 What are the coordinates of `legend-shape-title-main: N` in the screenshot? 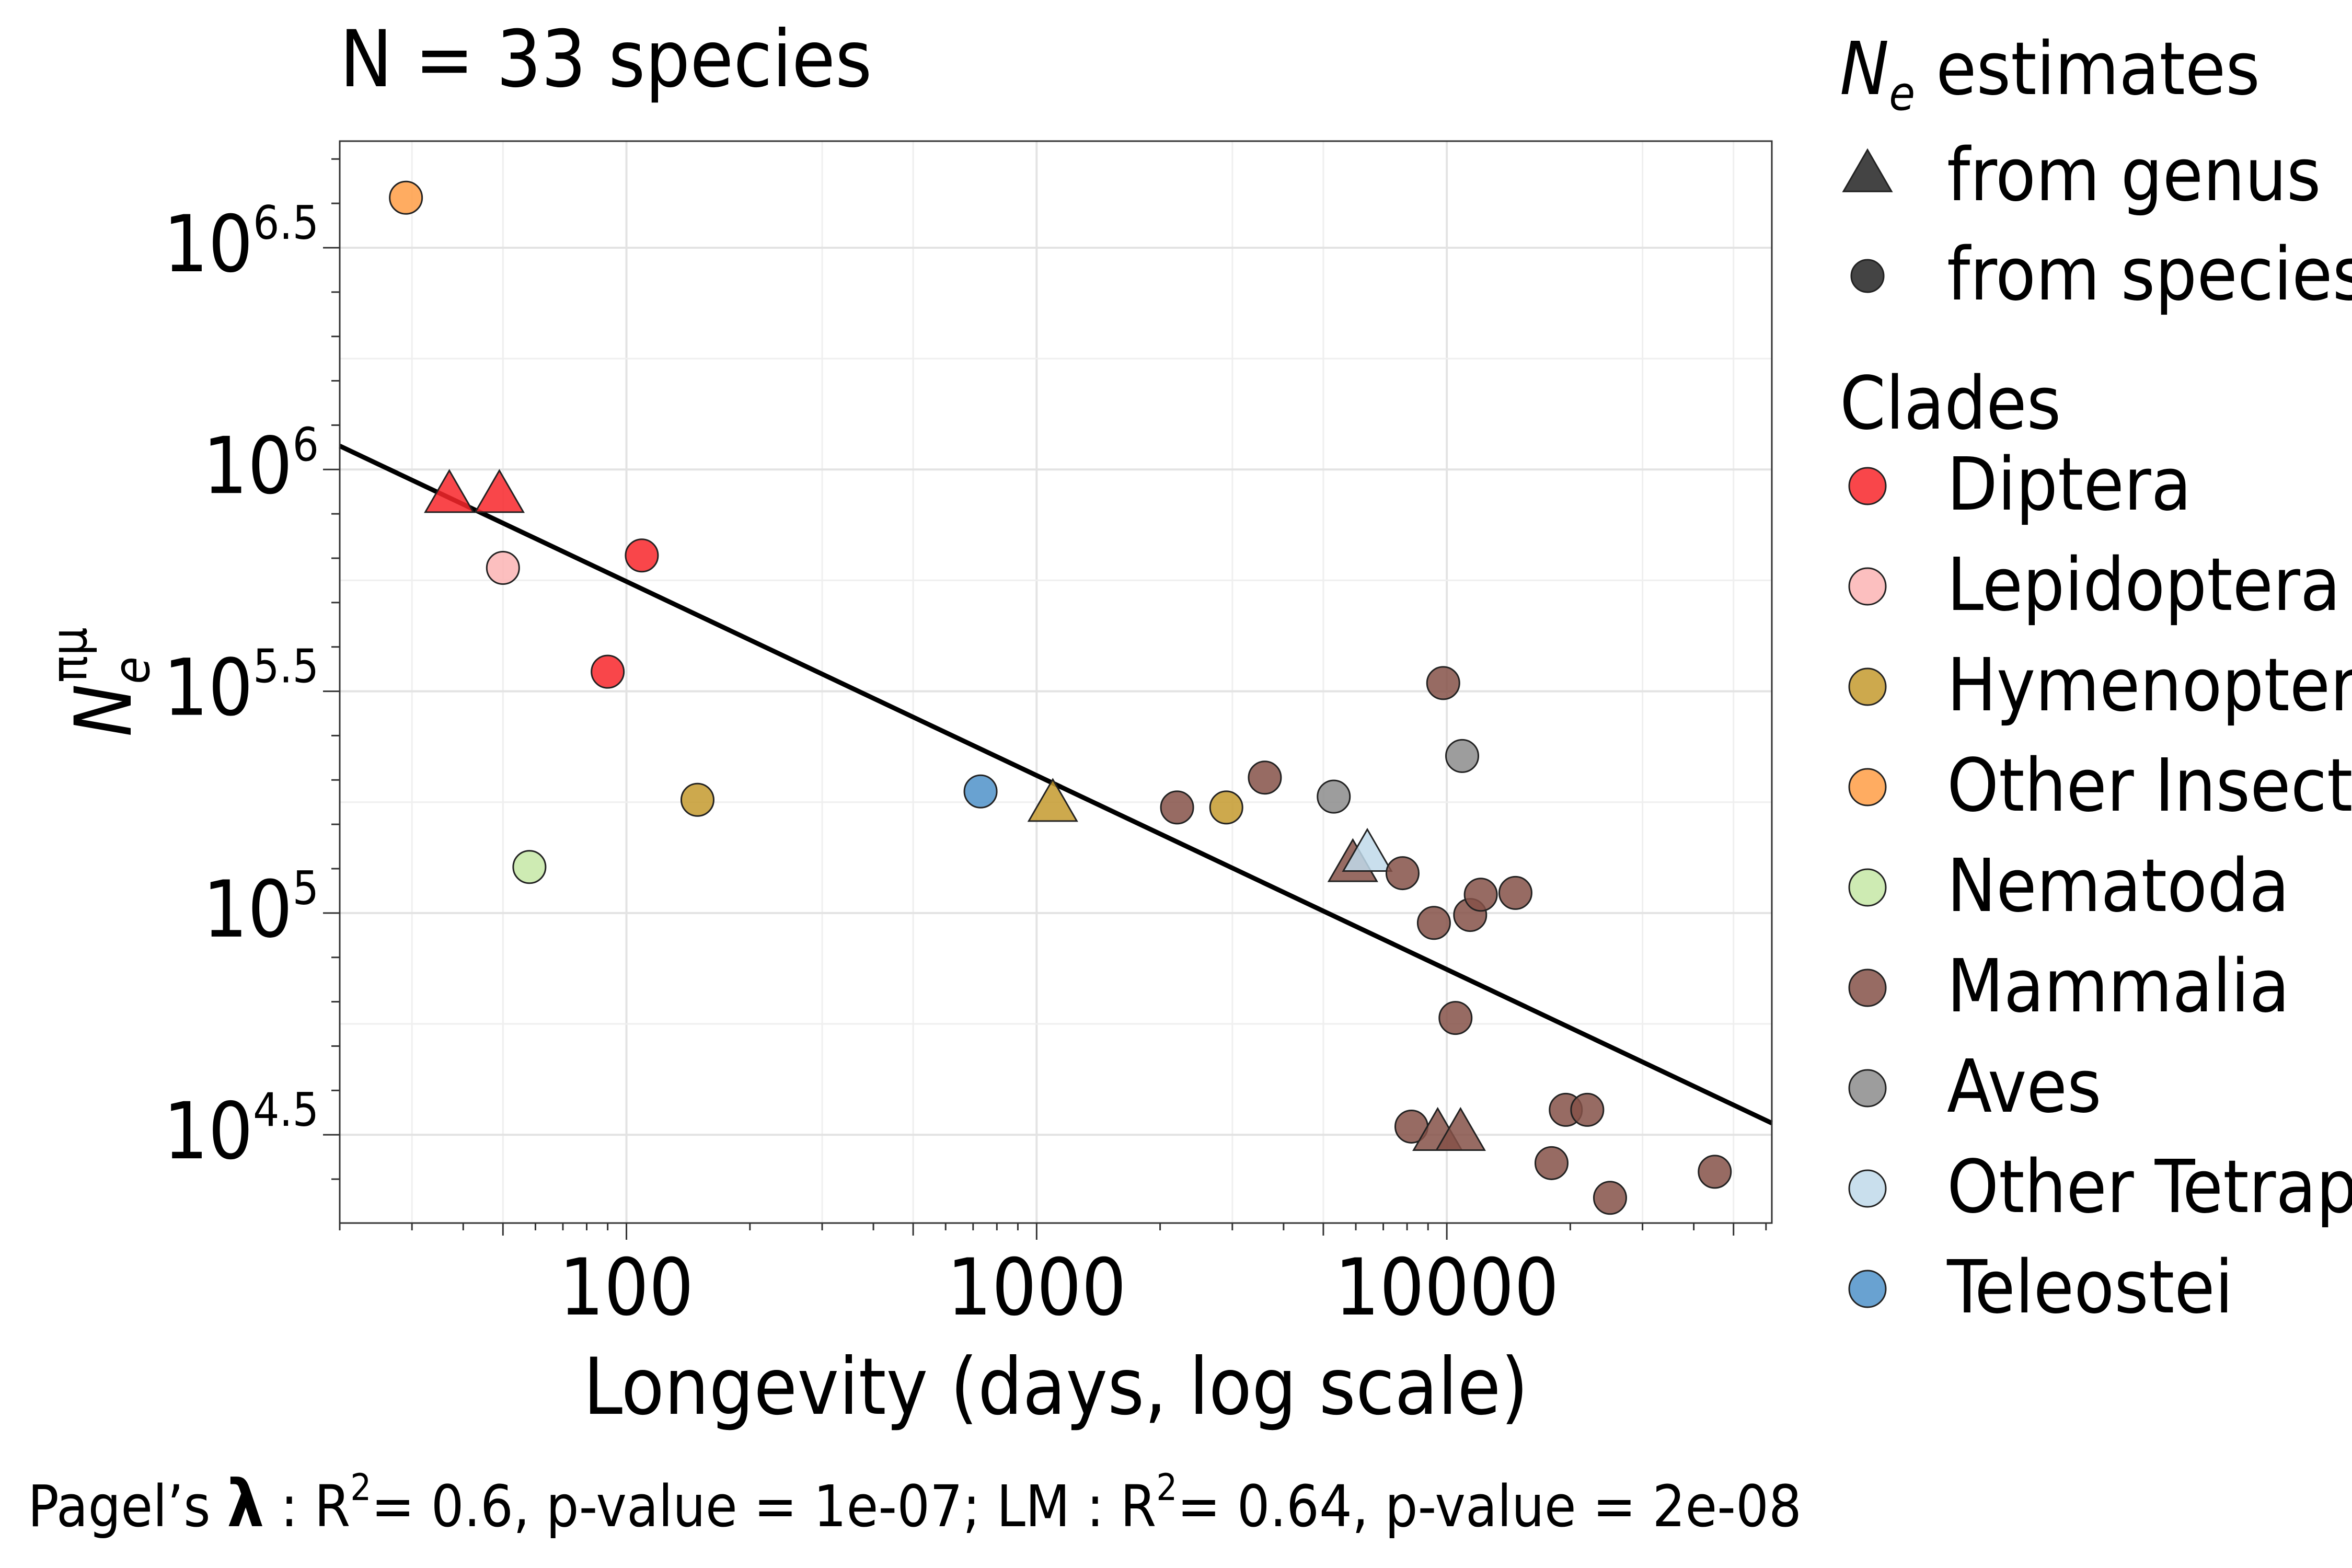 It's located at (1864, 69).